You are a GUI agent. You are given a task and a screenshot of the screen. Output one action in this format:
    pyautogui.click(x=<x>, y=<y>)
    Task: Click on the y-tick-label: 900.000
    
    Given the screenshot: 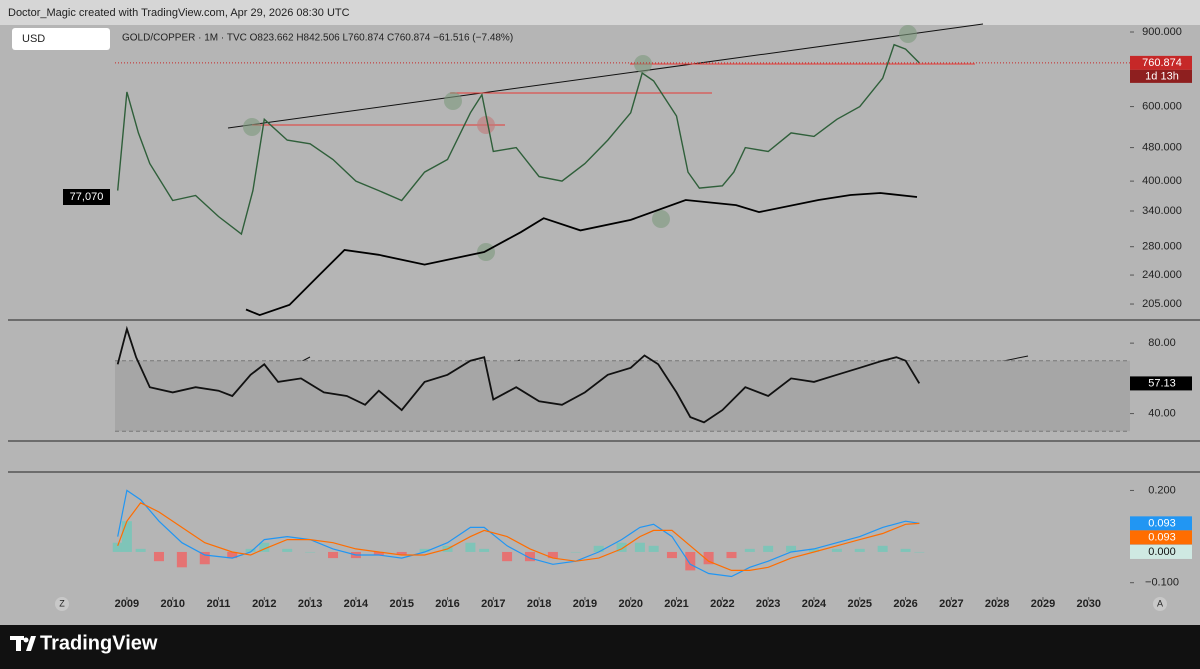 What is the action you would take?
    pyautogui.click(x=1162, y=32)
    